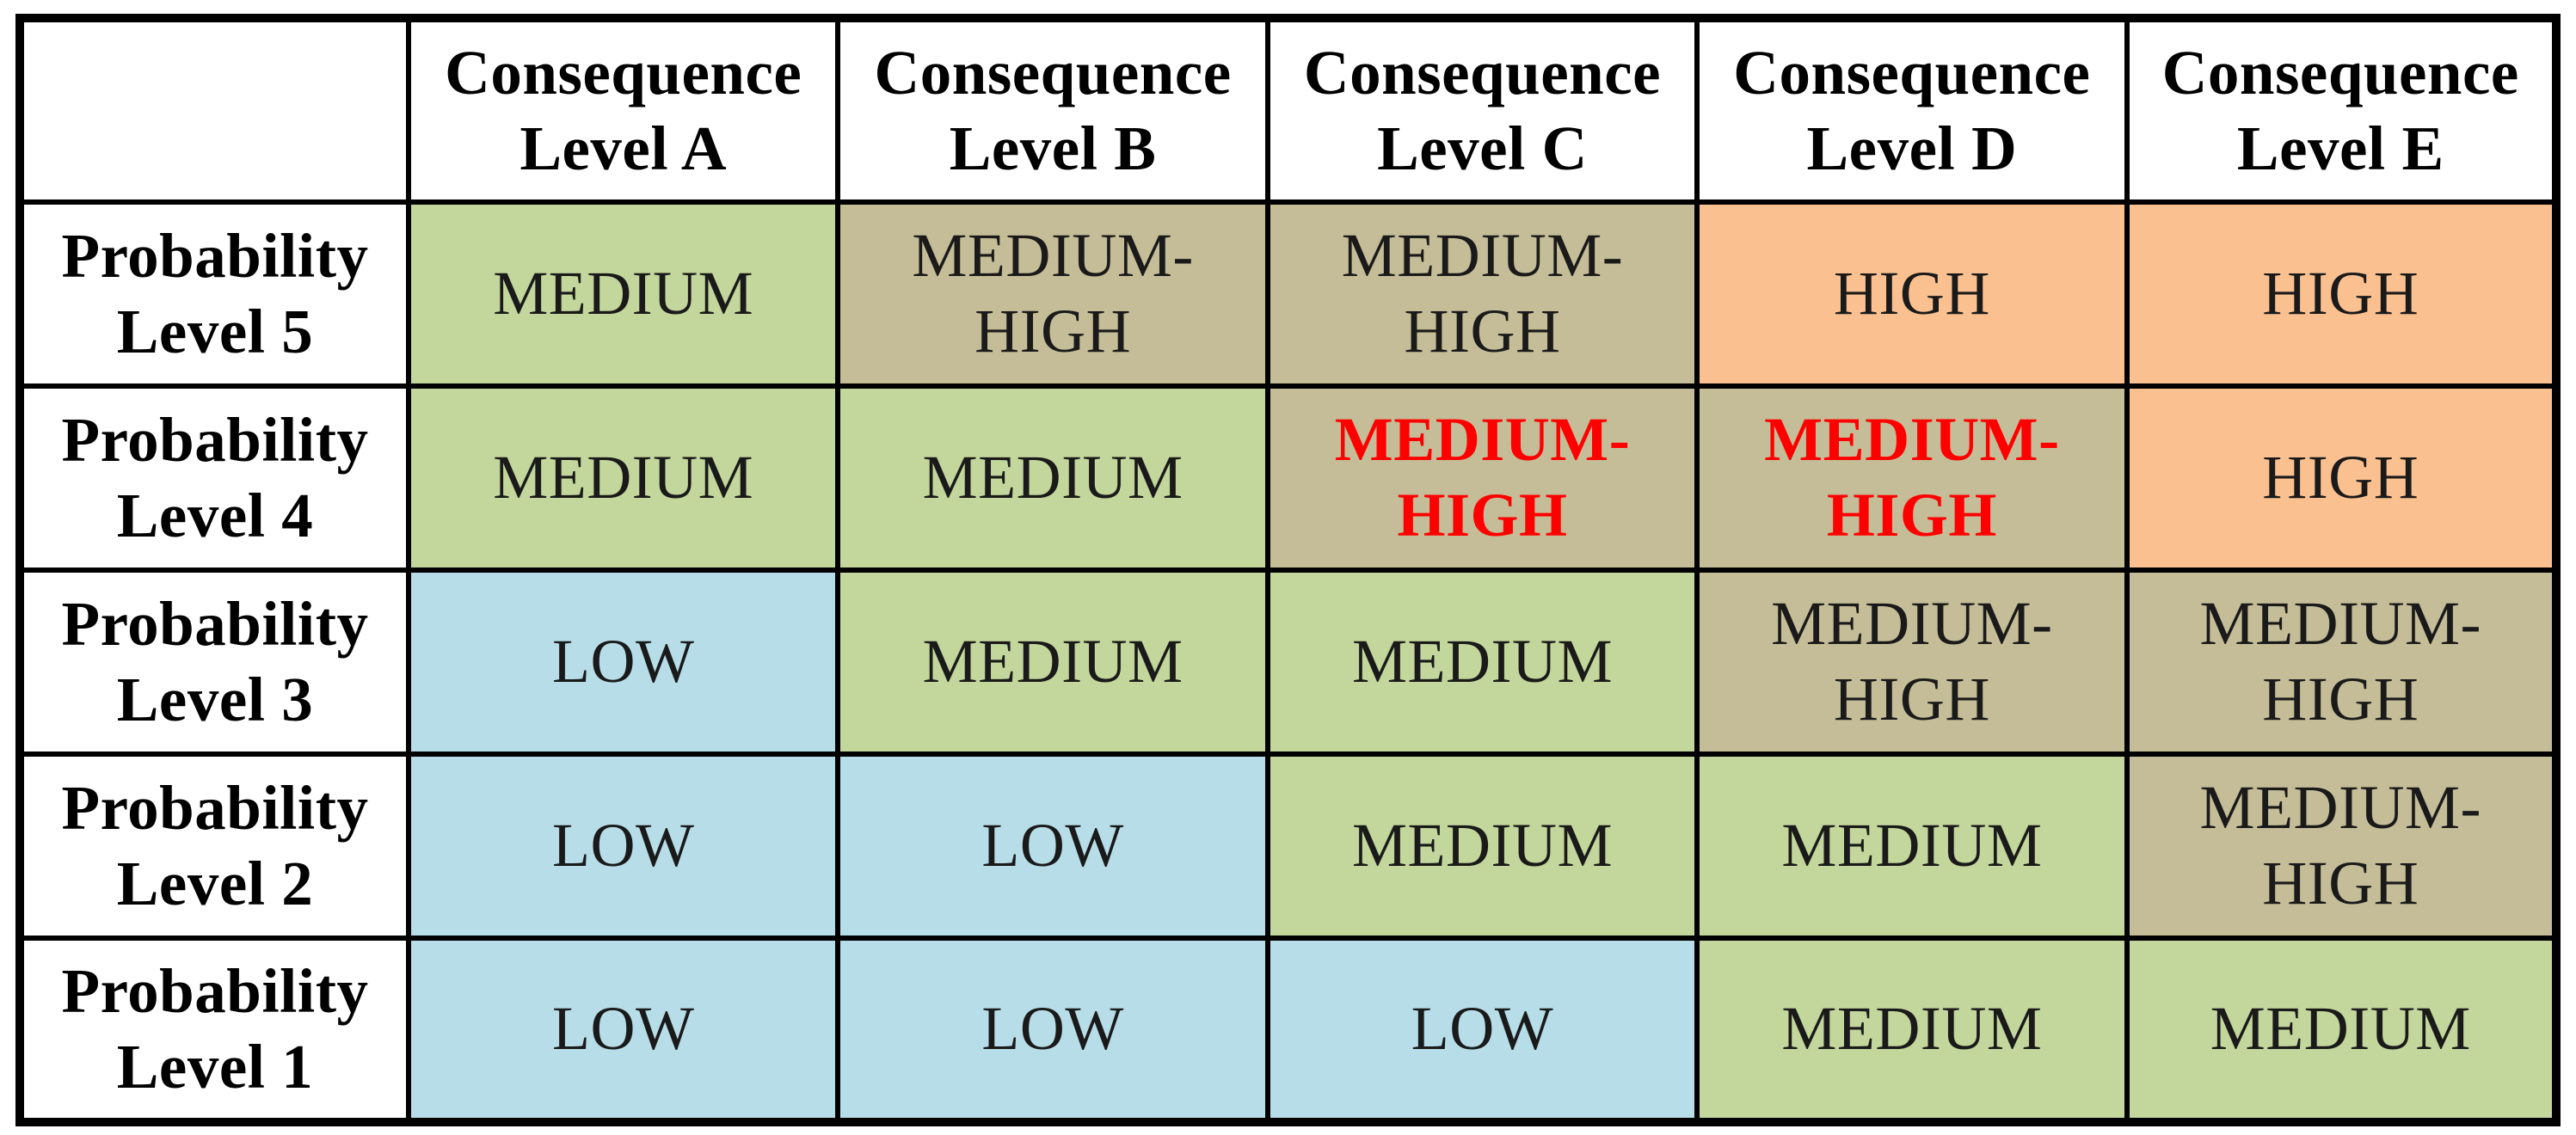 The width and height of the screenshot is (2576, 1135). Describe the element at coordinates (1482, 110) in the screenshot. I see `column-header-c: Consequence Level C` at that location.